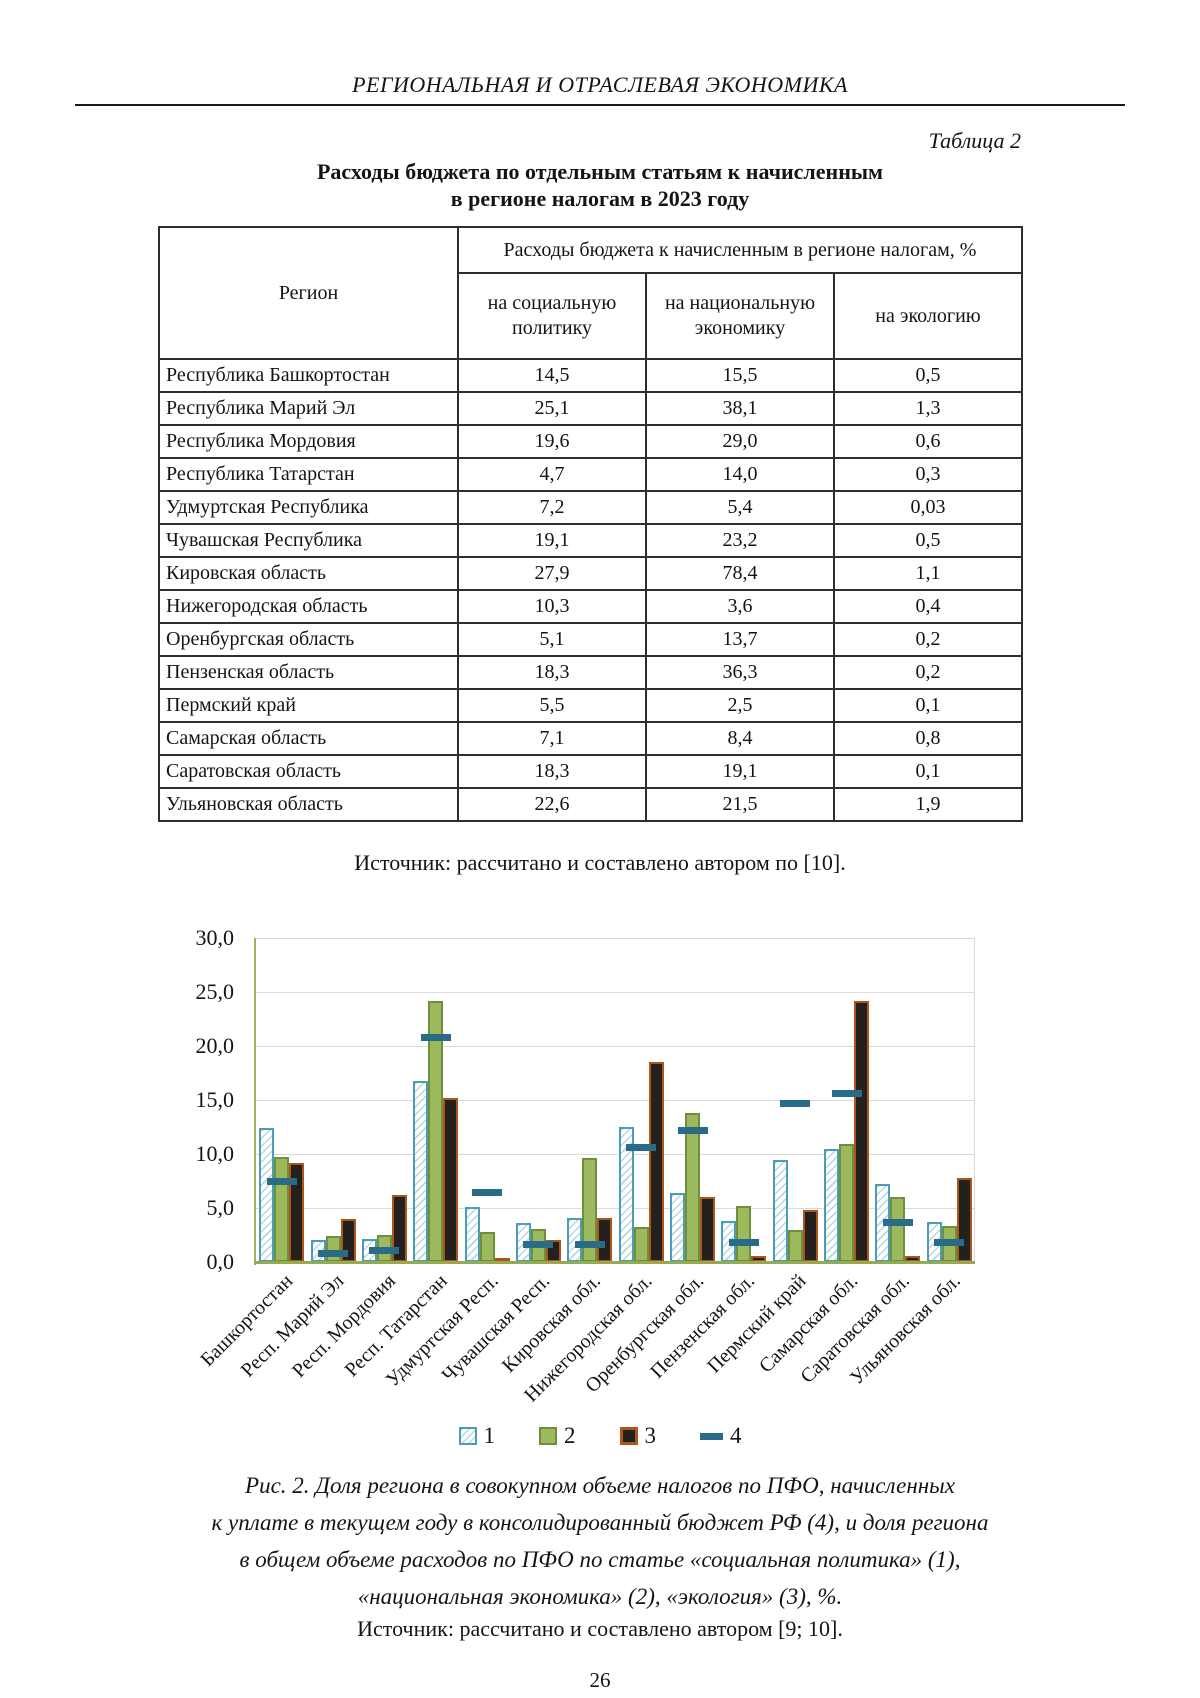 The width and height of the screenshot is (1200, 1698). Describe the element at coordinates (308, 606) in the screenshot. I see `region-name-cell: Нижегородская область` at that location.